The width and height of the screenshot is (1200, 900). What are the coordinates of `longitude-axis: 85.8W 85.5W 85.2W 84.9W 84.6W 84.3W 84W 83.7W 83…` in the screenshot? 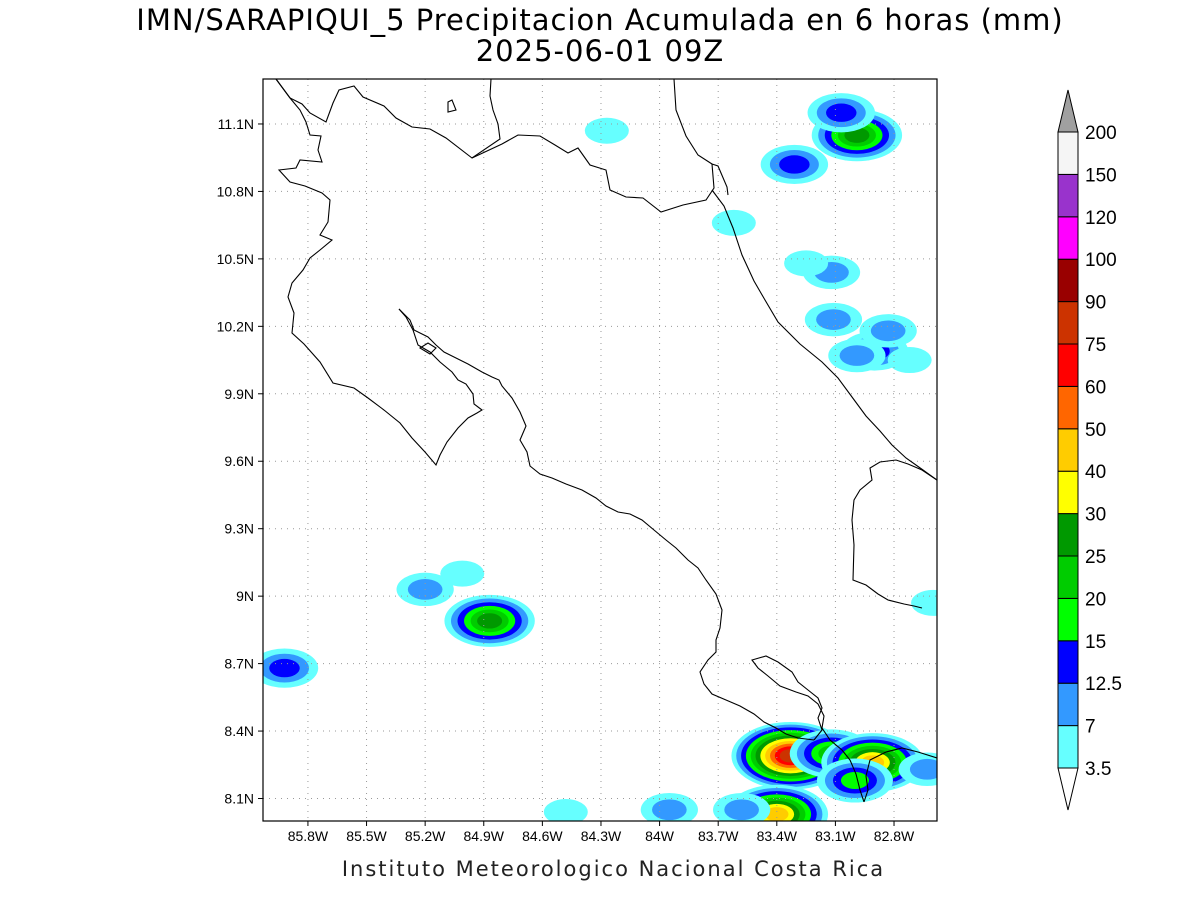 It's located at (601, 832).